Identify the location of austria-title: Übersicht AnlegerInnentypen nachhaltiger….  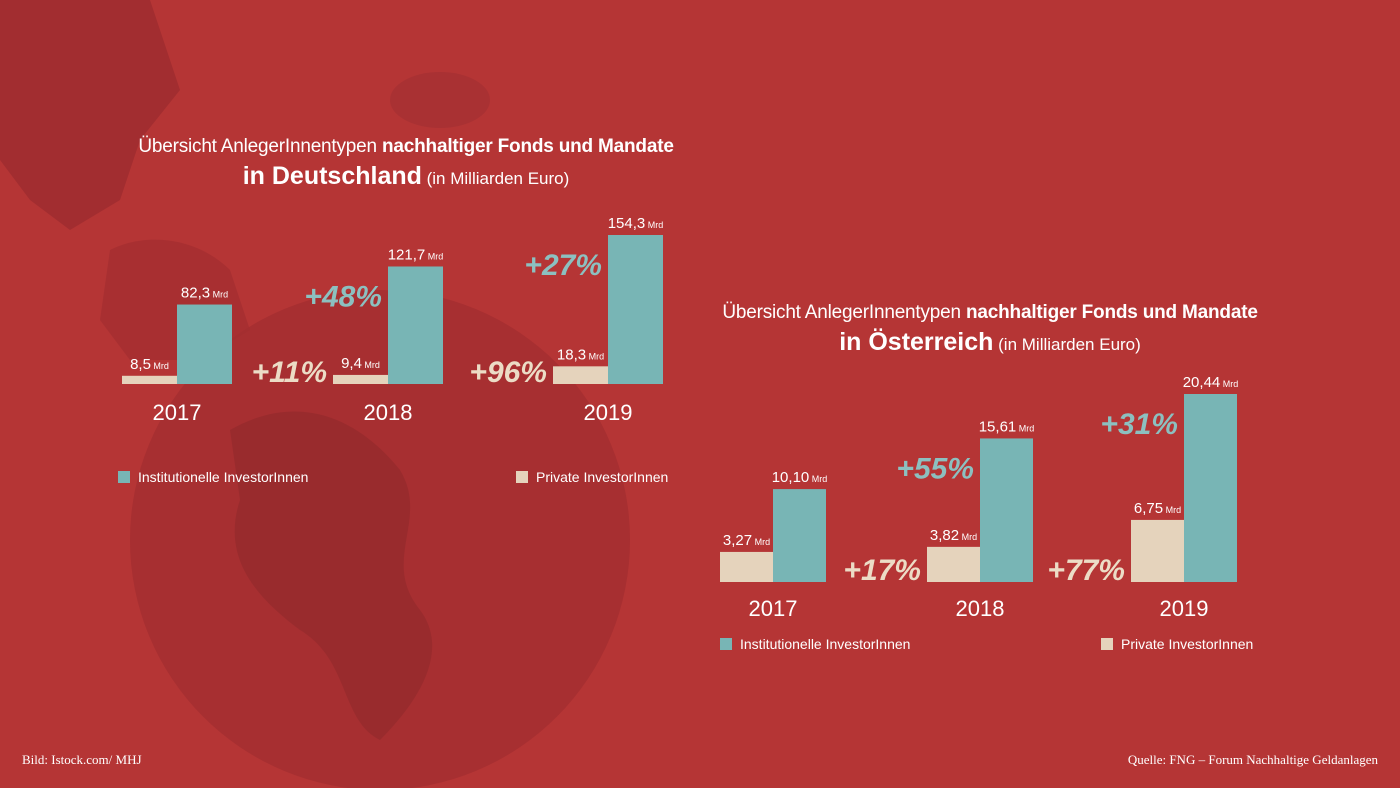
(990, 329).